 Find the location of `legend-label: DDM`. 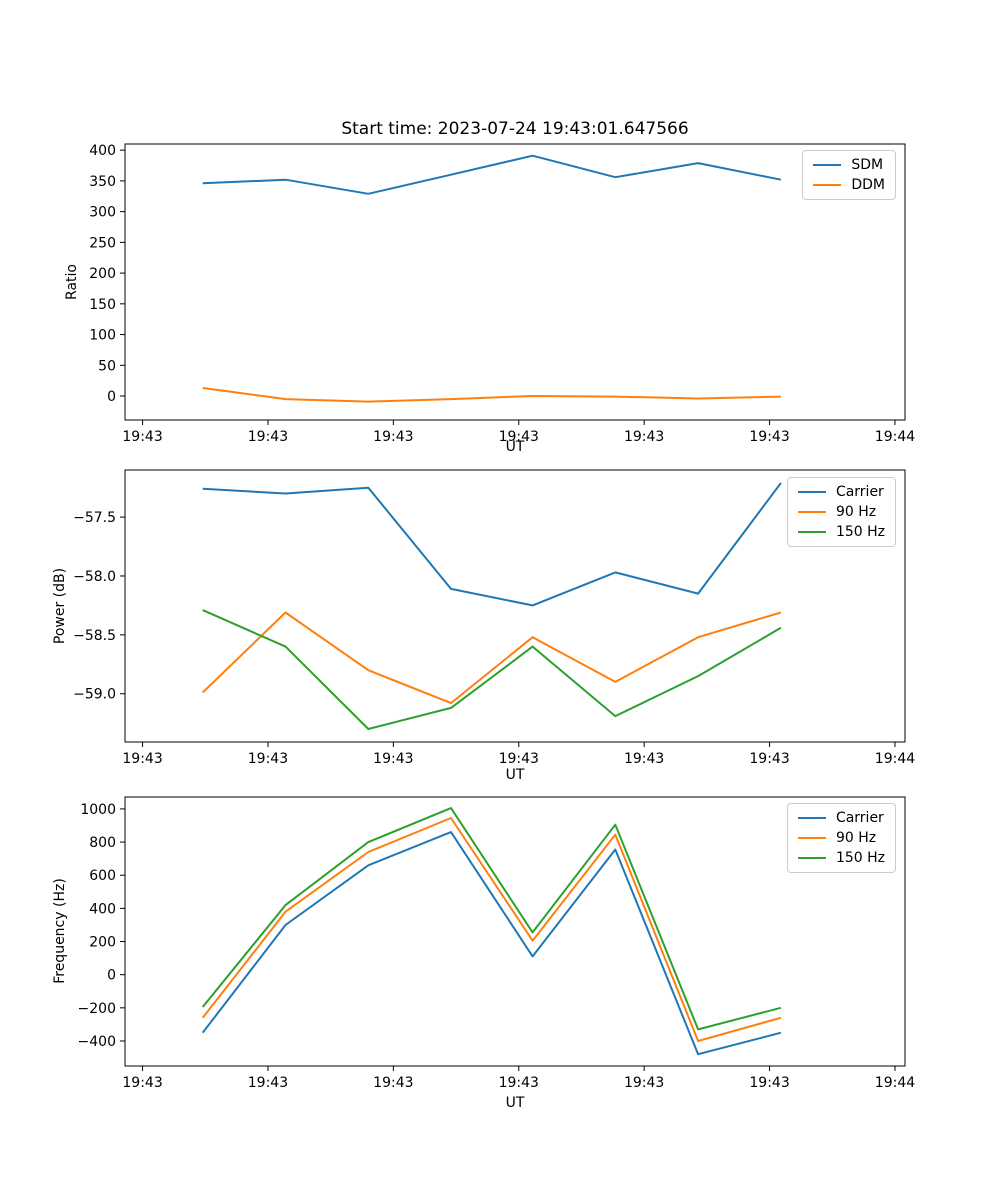

legend-label: DDM is located at coordinates (868, 185).